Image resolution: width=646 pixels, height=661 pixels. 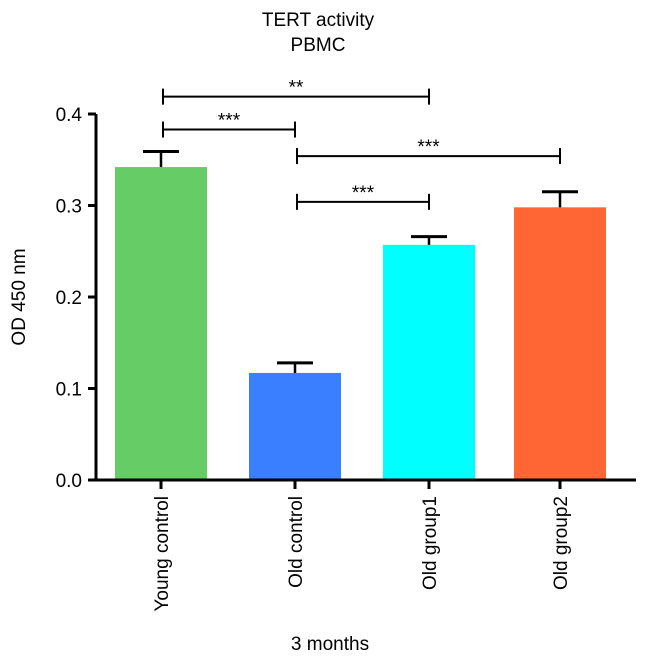 I want to click on y-tick-label-1: 0.1, so click(x=69, y=390).